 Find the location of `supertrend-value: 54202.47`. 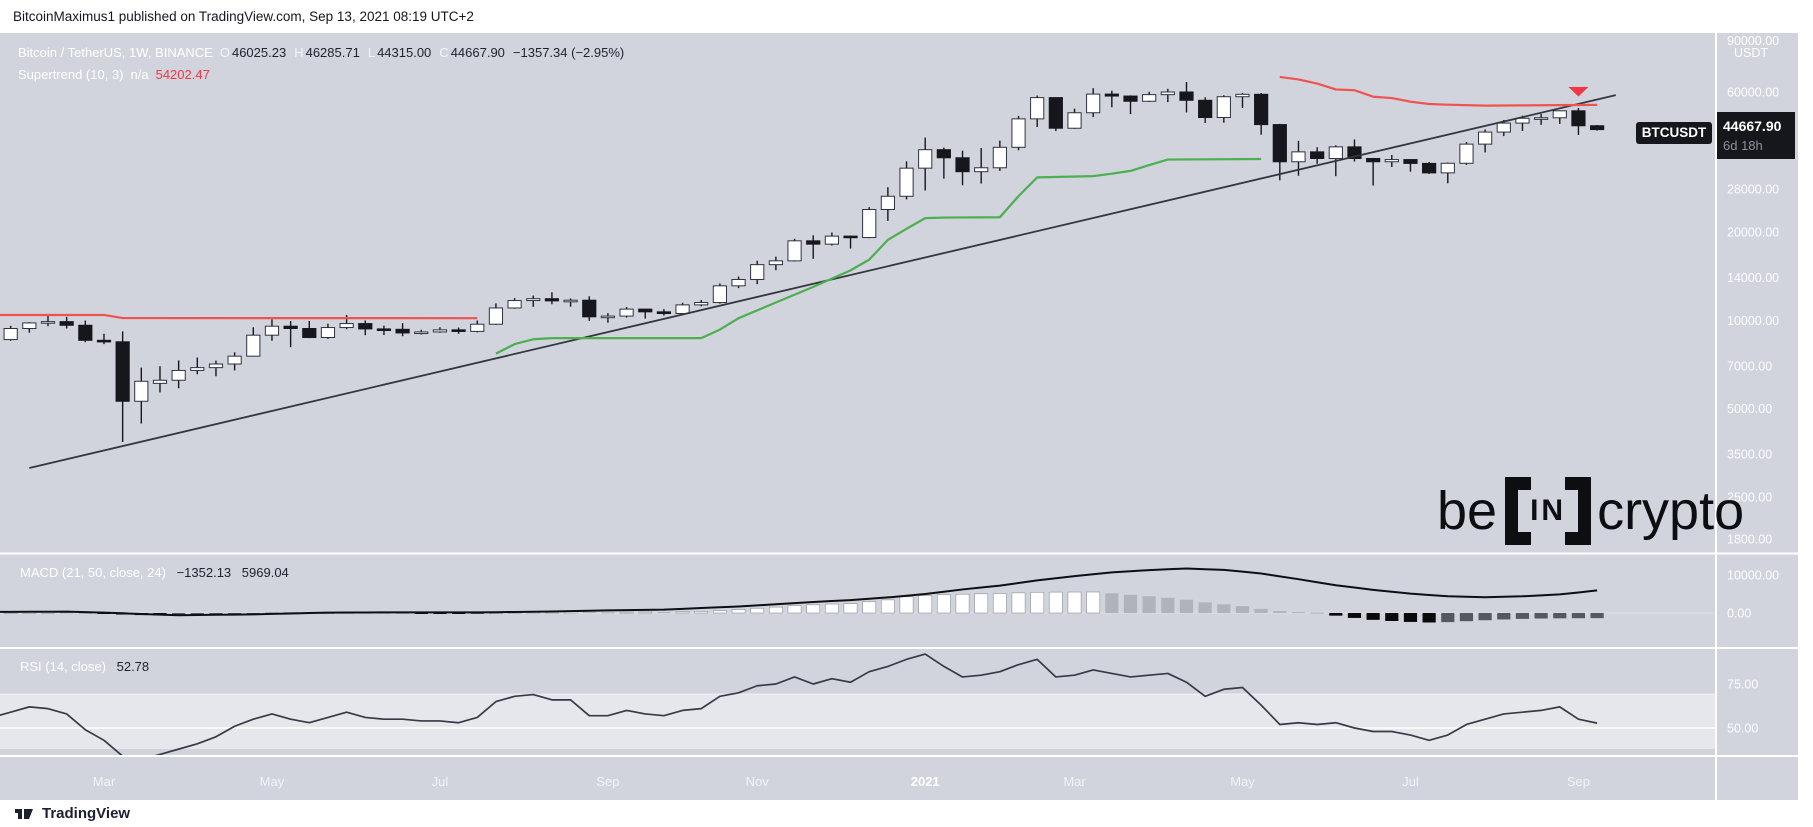

supertrend-value: 54202.47 is located at coordinates (182, 74).